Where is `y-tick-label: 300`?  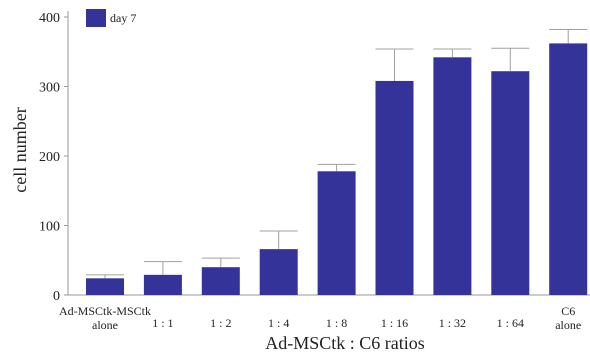 y-tick-label: 300 is located at coordinates (49, 88).